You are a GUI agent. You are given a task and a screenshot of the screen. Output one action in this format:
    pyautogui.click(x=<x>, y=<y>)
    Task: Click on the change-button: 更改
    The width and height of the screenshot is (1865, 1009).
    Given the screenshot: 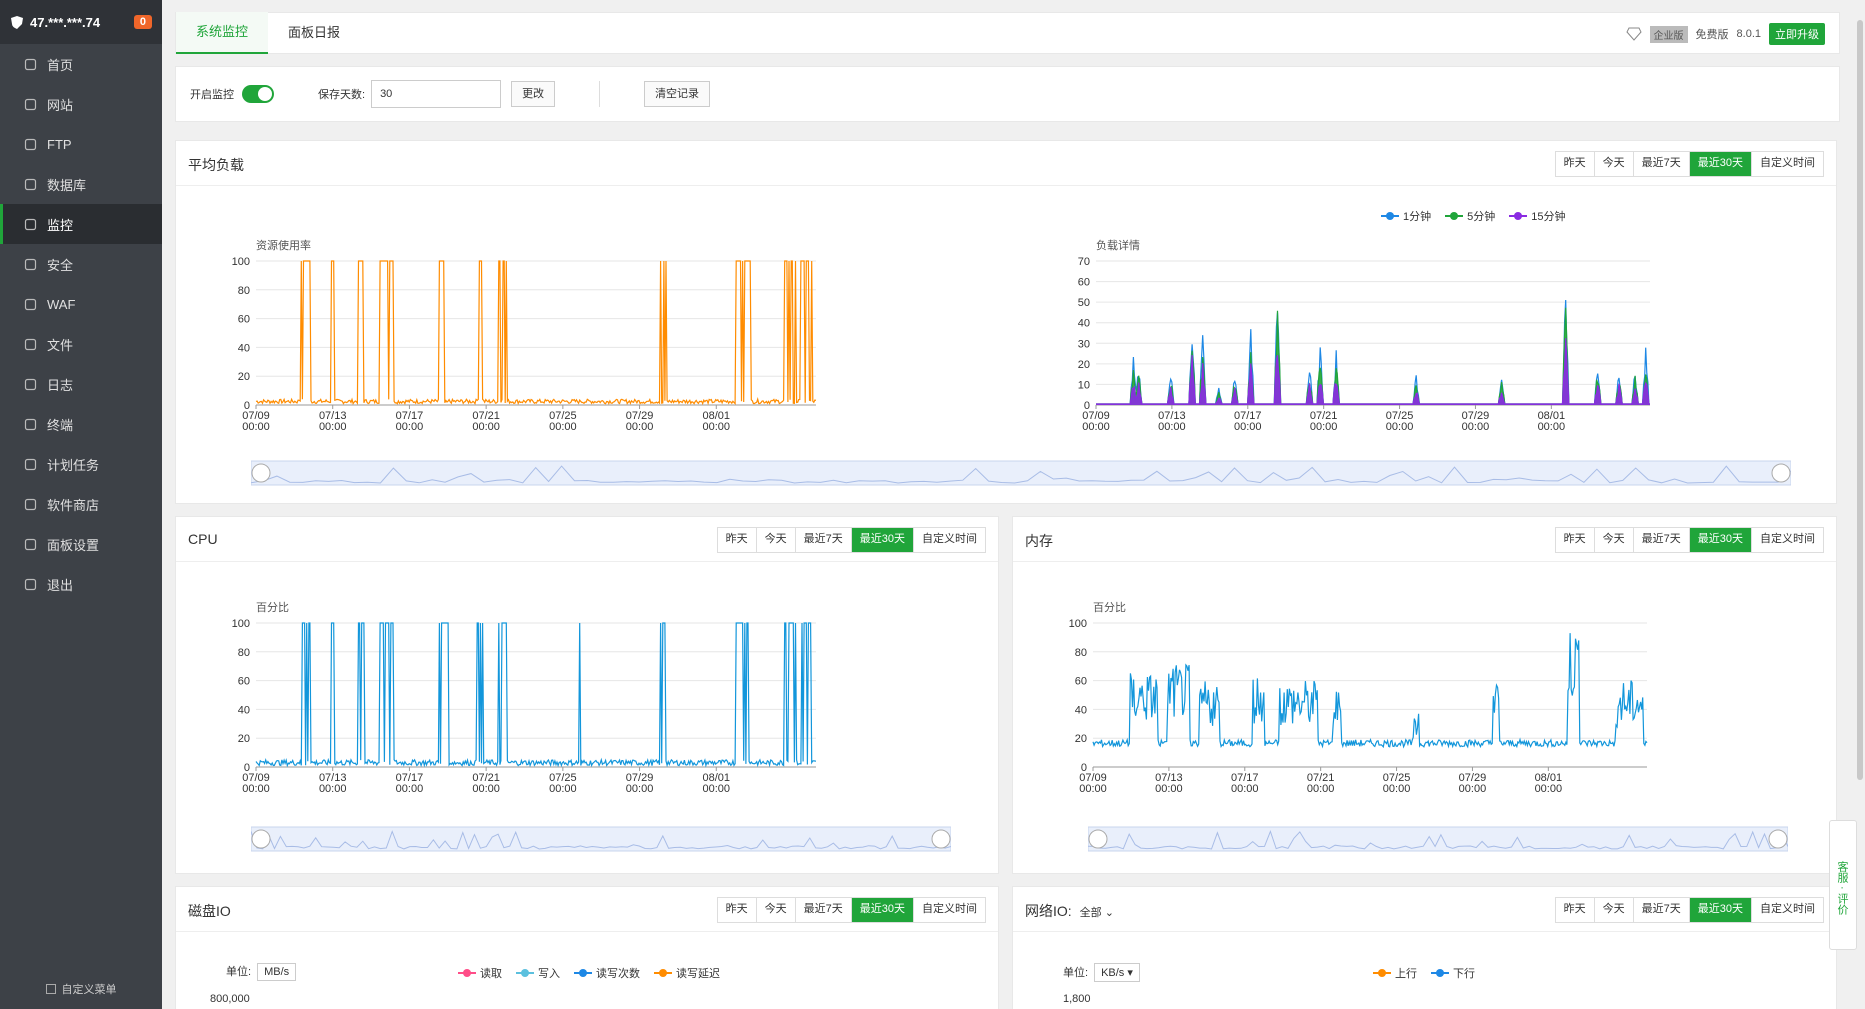 What is the action you would take?
    pyautogui.click(x=533, y=94)
    